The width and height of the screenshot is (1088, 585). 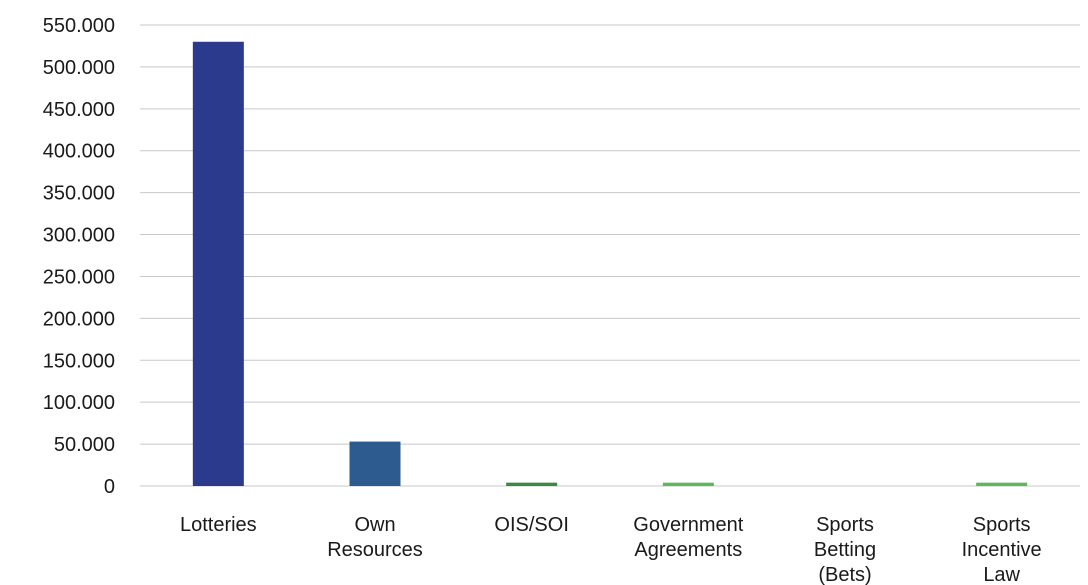 I want to click on x-category-label-line: OIS/SOI, so click(x=531, y=525).